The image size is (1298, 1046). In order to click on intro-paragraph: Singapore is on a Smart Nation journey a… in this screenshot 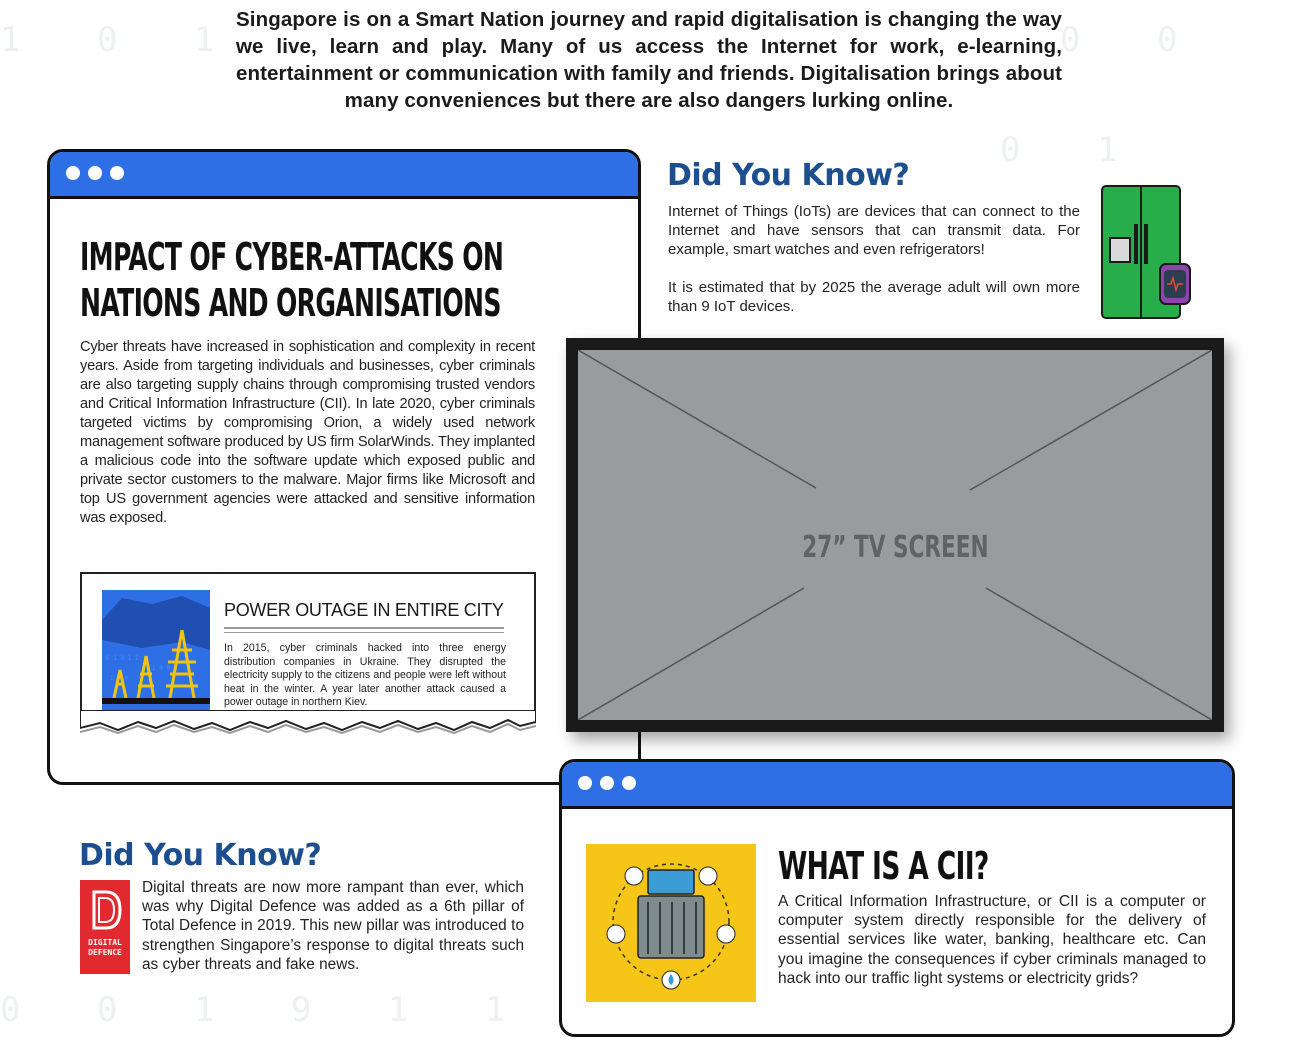, I will do `click(649, 60)`.